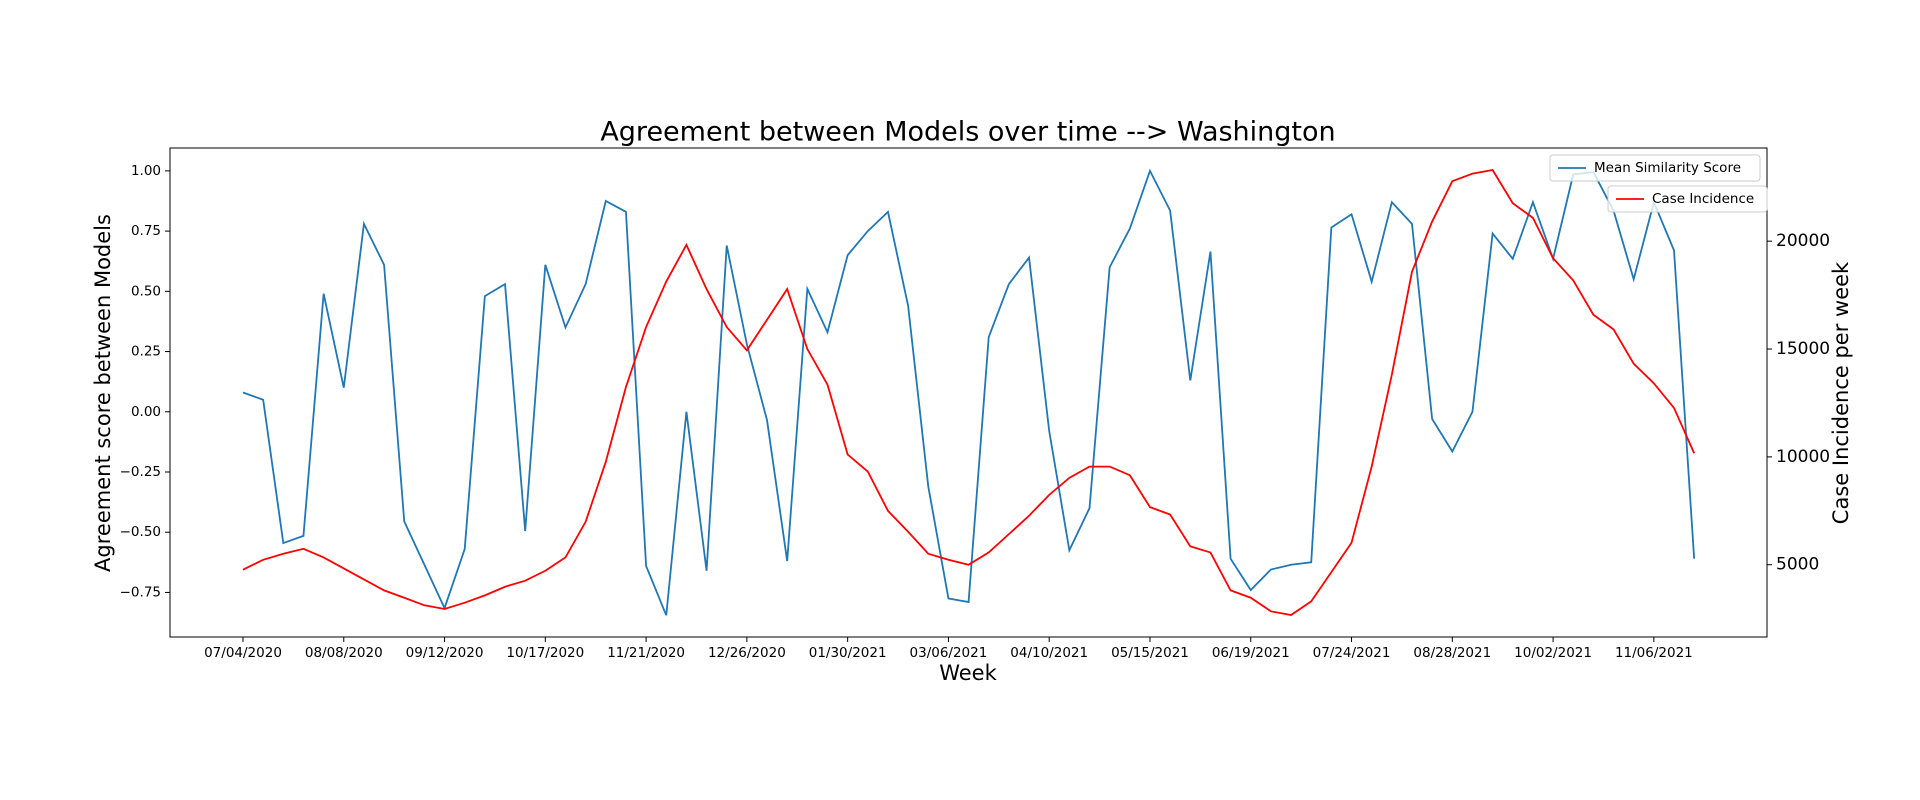 The image size is (1920, 800). What do you see at coordinates (1654, 653) in the screenshot?
I see `x-tick-label: 11/06/2021` at bounding box center [1654, 653].